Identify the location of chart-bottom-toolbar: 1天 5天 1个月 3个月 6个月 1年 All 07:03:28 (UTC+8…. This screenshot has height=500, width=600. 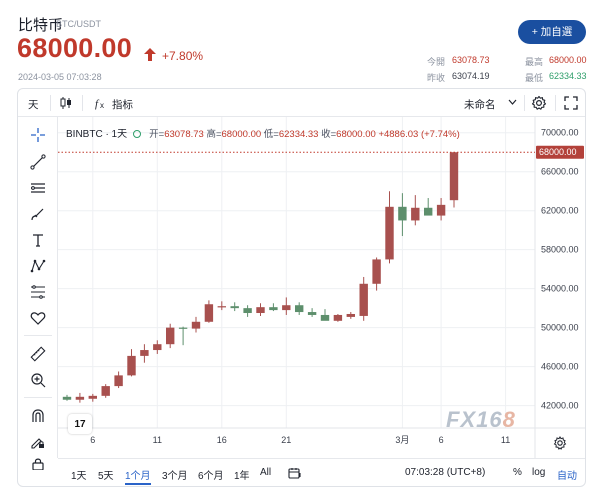
(321, 472).